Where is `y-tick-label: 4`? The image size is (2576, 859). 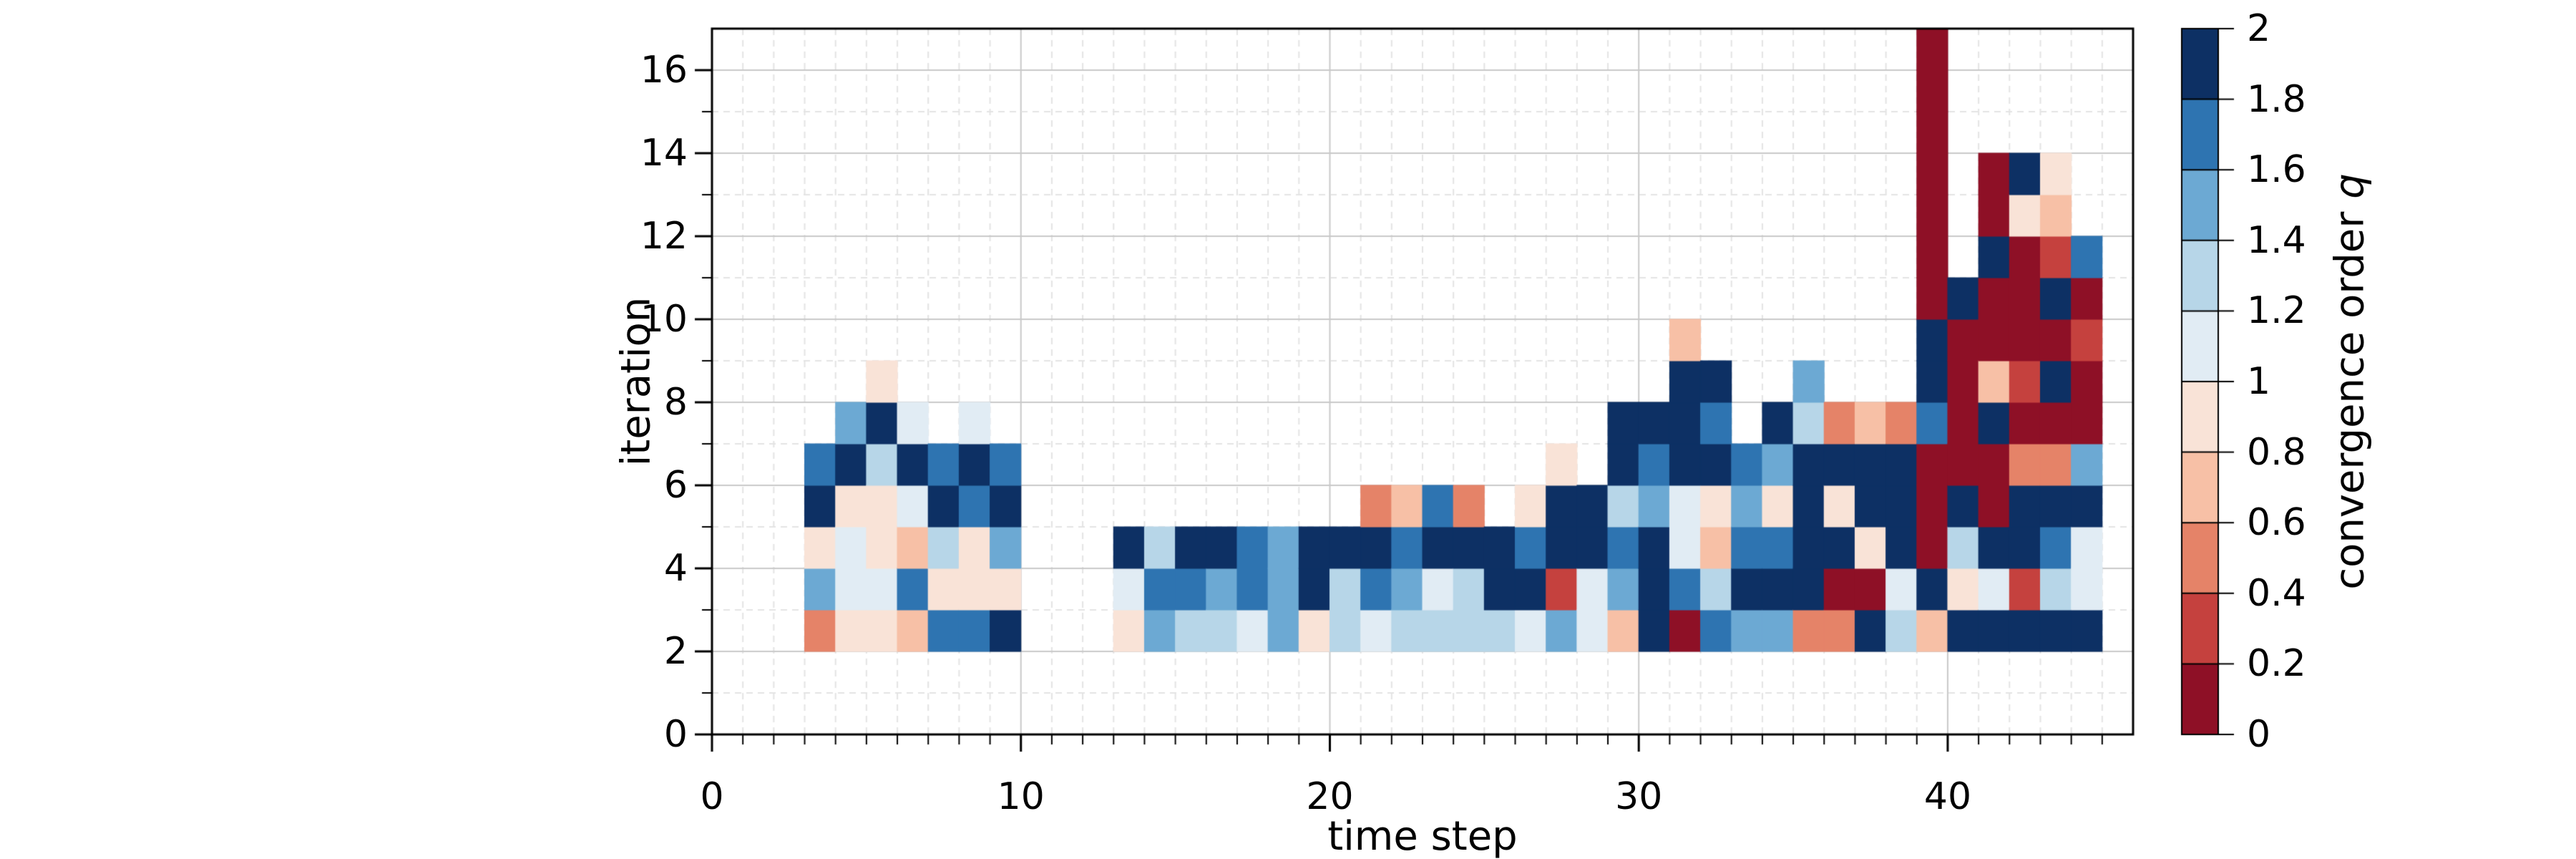 y-tick-label: 4 is located at coordinates (675, 568).